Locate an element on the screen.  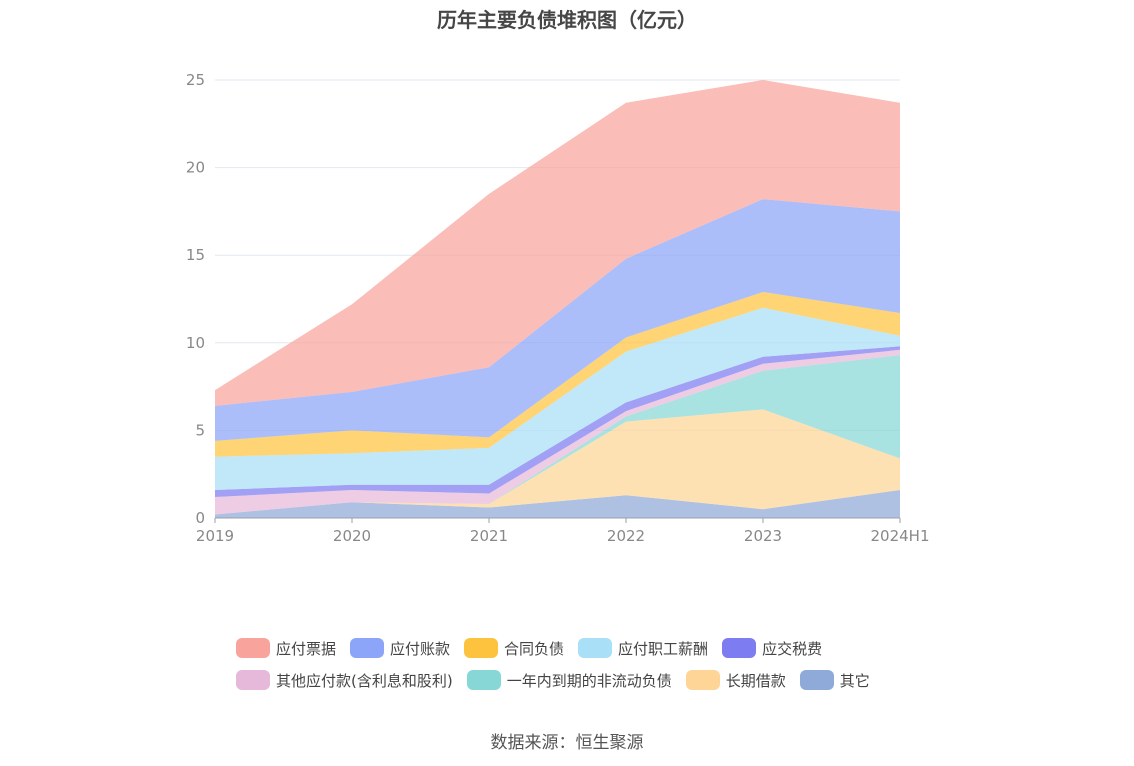
legend-item: 应付票据 is located at coordinates (286, 648).